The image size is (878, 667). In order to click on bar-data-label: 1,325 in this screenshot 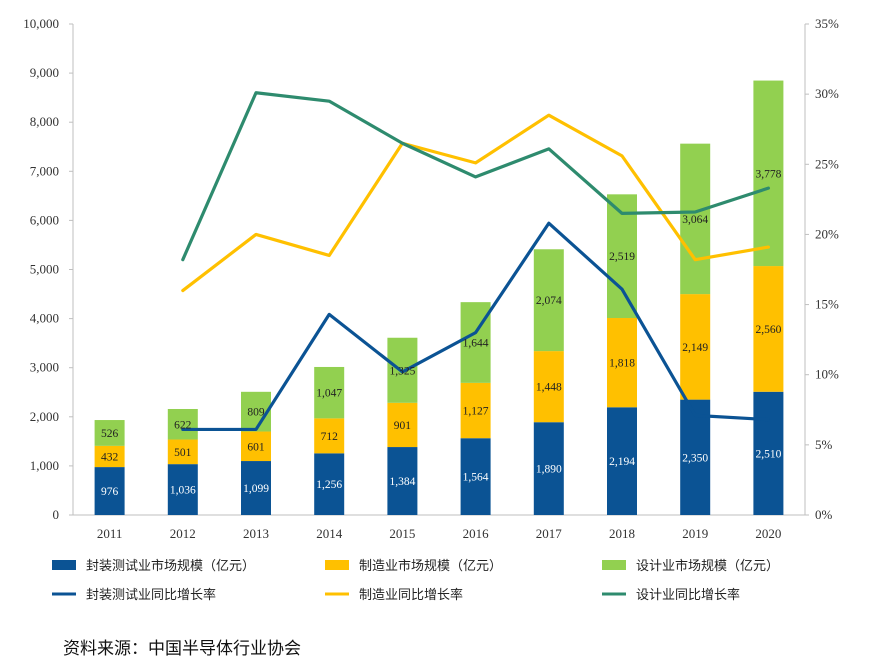, I will do `click(402, 371)`.